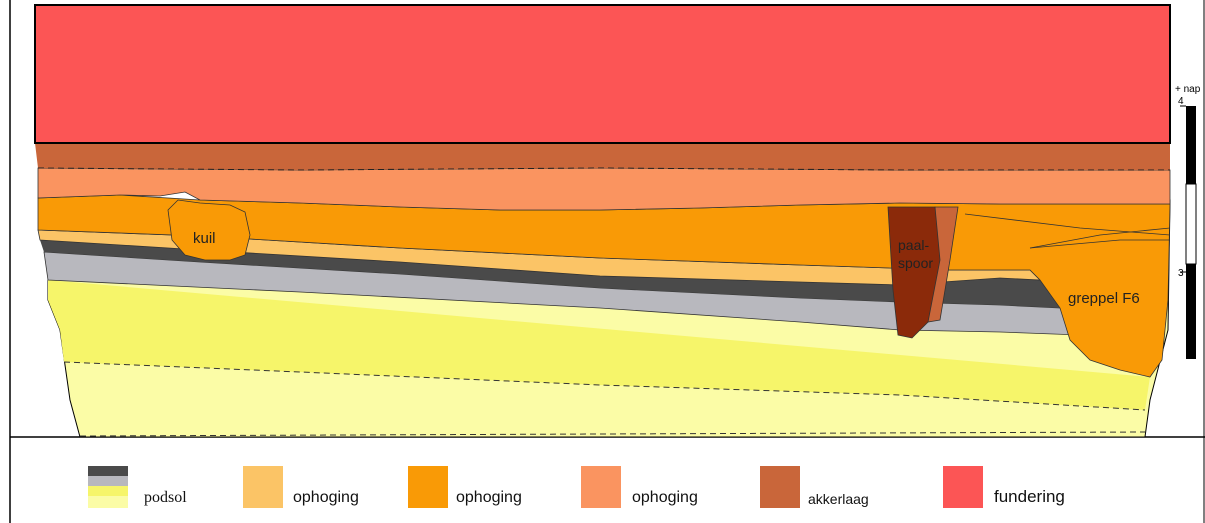 This screenshot has height=523, width=1205. What do you see at coordinates (108, 471) in the screenshot?
I see `legend-swatch-podsol-dark` at bounding box center [108, 471].